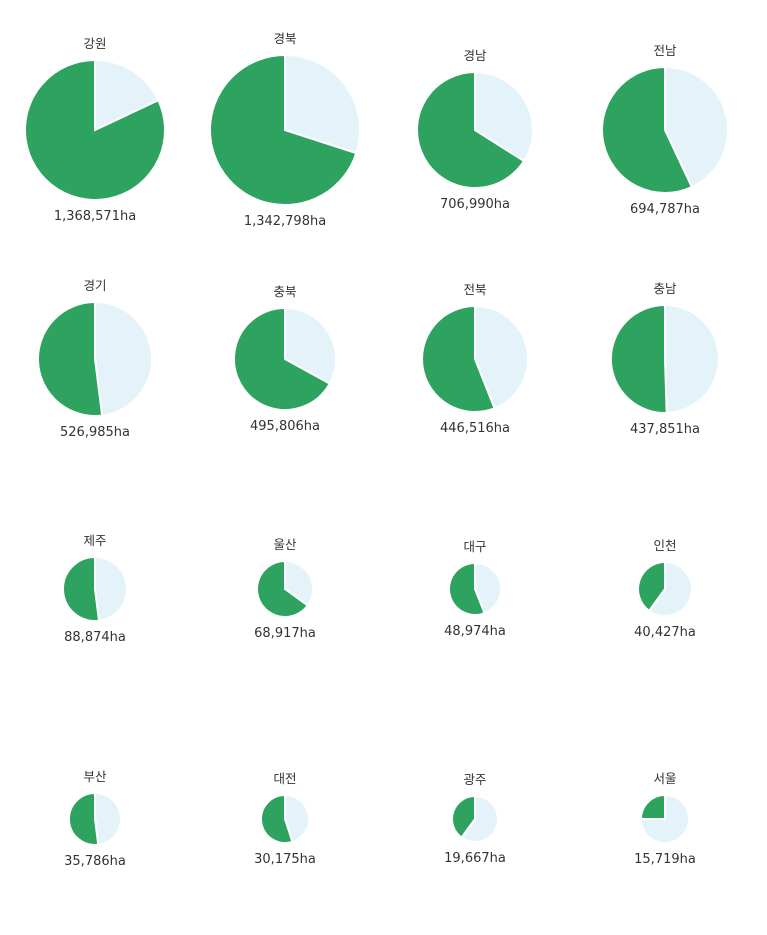 This screenshot has height=935, width=767. What do you see at coordinates (285, 859) in the screenshot?
I see `area-label: 30,175ha` at bounding box center [285, 859].